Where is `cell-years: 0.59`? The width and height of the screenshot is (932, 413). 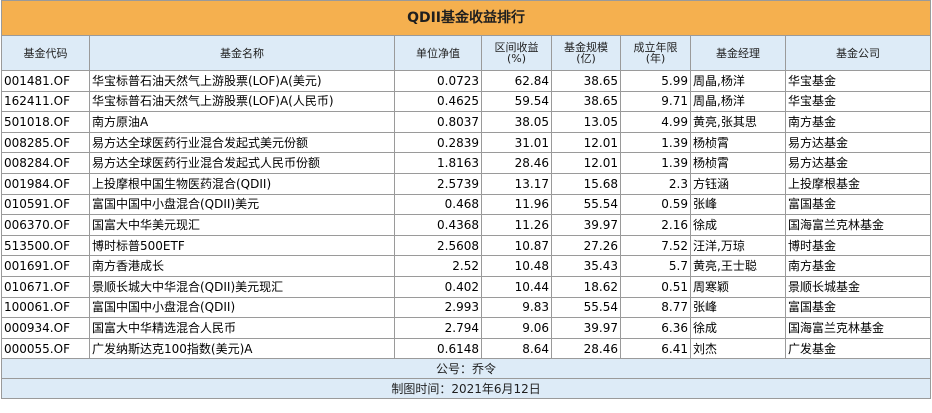 cell-years: 0.59 is located at coordinates (655, 204).